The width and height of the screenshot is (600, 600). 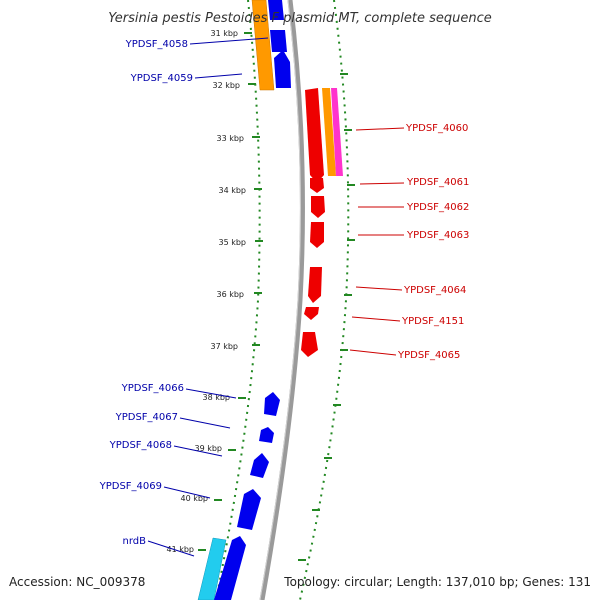 I want to click on reverse-features, so click(x=322, y=222).